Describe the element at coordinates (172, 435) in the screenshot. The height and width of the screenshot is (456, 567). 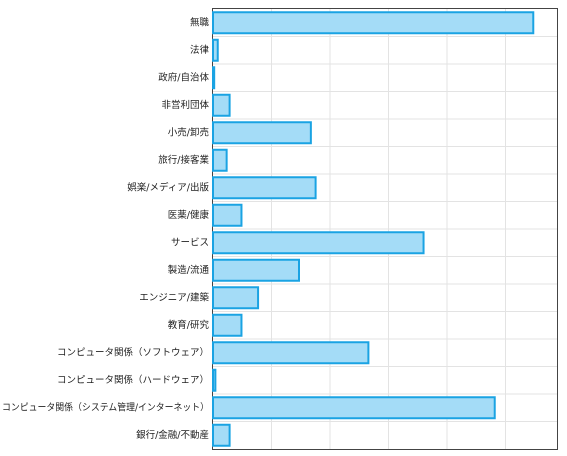
I see `category-label: 銀行/金融/不動産` at that location.